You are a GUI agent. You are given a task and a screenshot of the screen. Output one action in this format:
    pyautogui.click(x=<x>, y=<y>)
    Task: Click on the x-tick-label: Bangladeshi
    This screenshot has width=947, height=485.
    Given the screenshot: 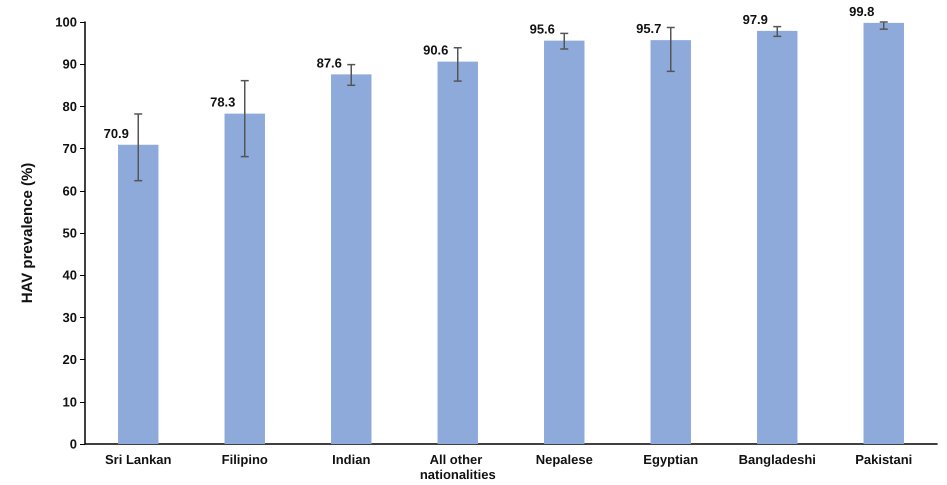 What is the action you would take?
    pyautogui.click(x=777, y=459)
    